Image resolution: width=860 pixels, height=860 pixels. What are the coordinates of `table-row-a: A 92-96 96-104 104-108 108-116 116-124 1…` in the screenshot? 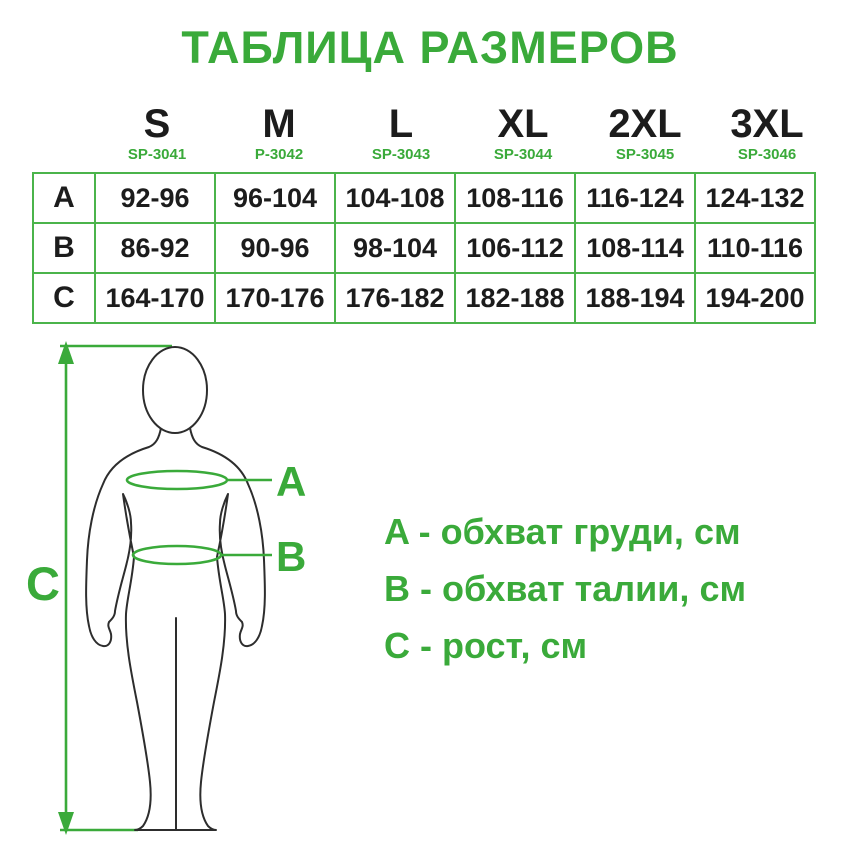 It's located at (424, 198).